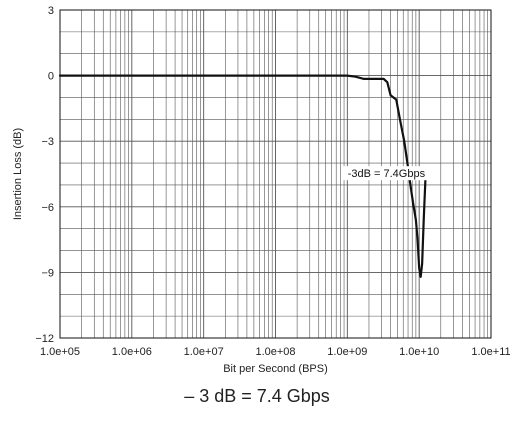 Image resolution: width=514 pixels, height=423 pixels. What do you see at coordinates (490, 352) in the screenshot?
I see `x-tick-label: 1.0e+11` at bounding box center [490, 352].